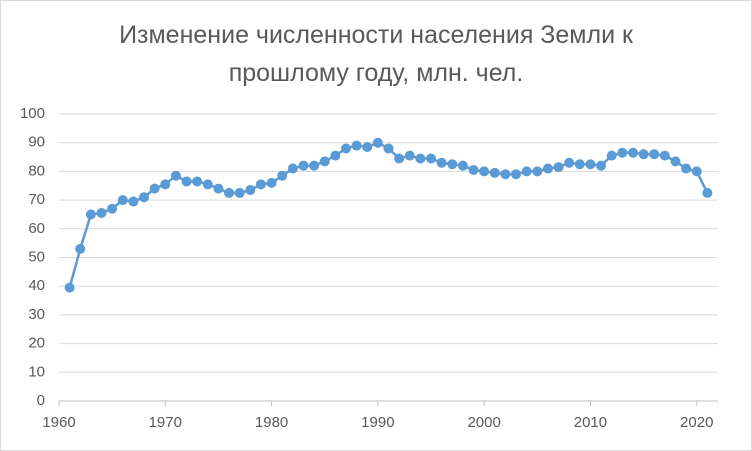 The width and height of the screenshot is (752, 451). Describe the element at coordinates (36, 343) in the screenshot. I see `y-tick-label: 20` at that location.